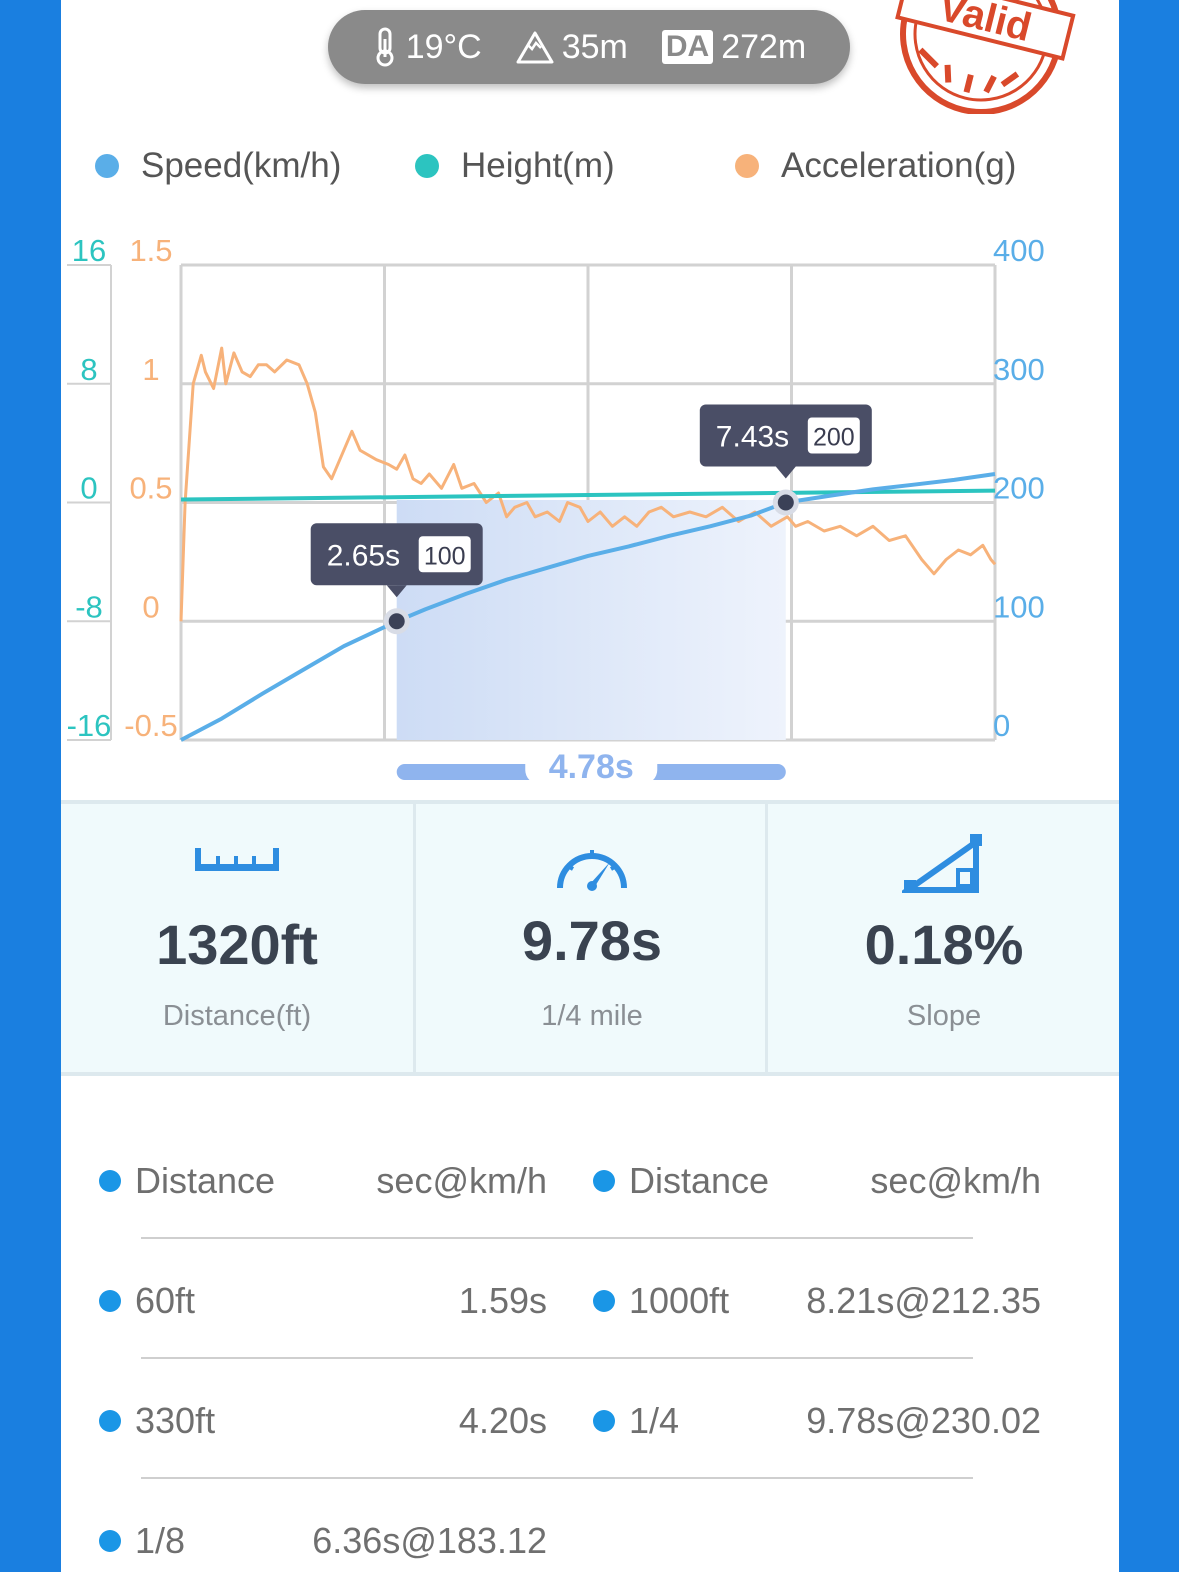  I want to click on speed-tick-label: 300, so click(1019, 369).